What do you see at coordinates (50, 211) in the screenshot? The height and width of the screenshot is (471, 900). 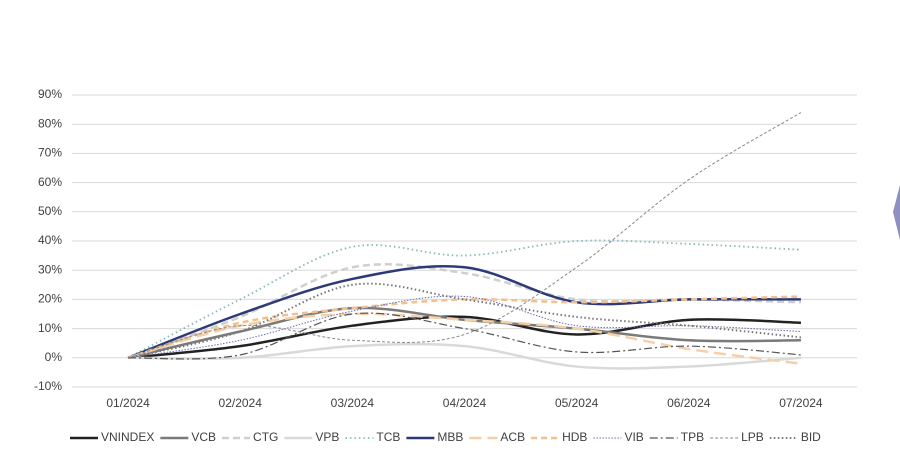 I see `y-tick-label: 50%` at bounding box center [50, 211].